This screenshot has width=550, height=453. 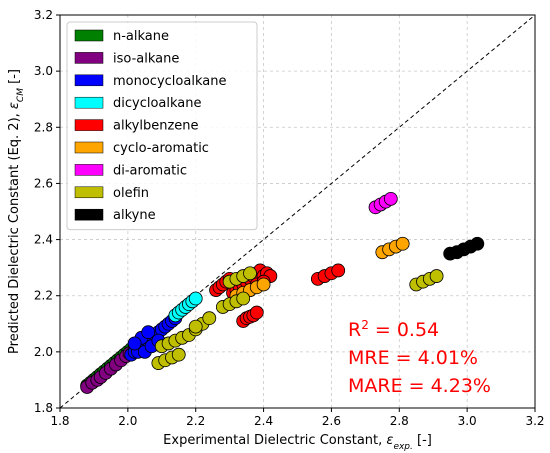 I want to click on legend-label: olefin, so click(x=131, y=193).